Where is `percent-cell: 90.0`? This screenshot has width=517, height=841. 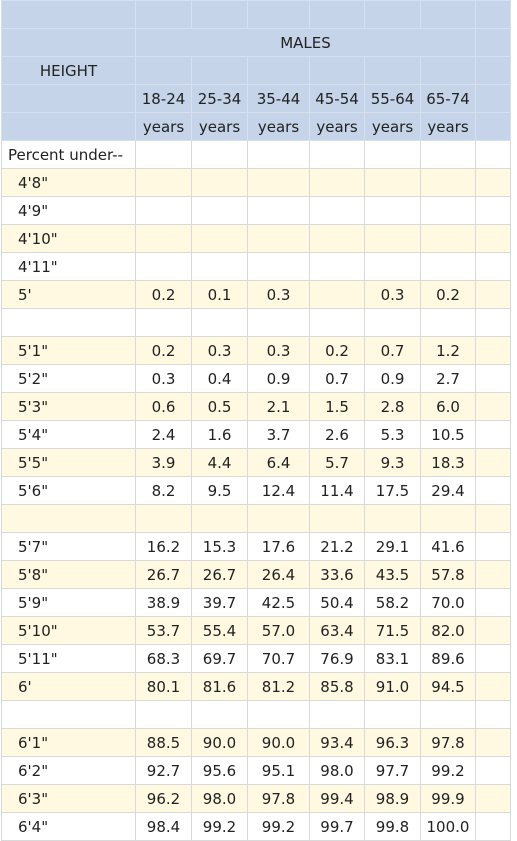
percent-cell: 90.0 is located at coordinates (219, 742).